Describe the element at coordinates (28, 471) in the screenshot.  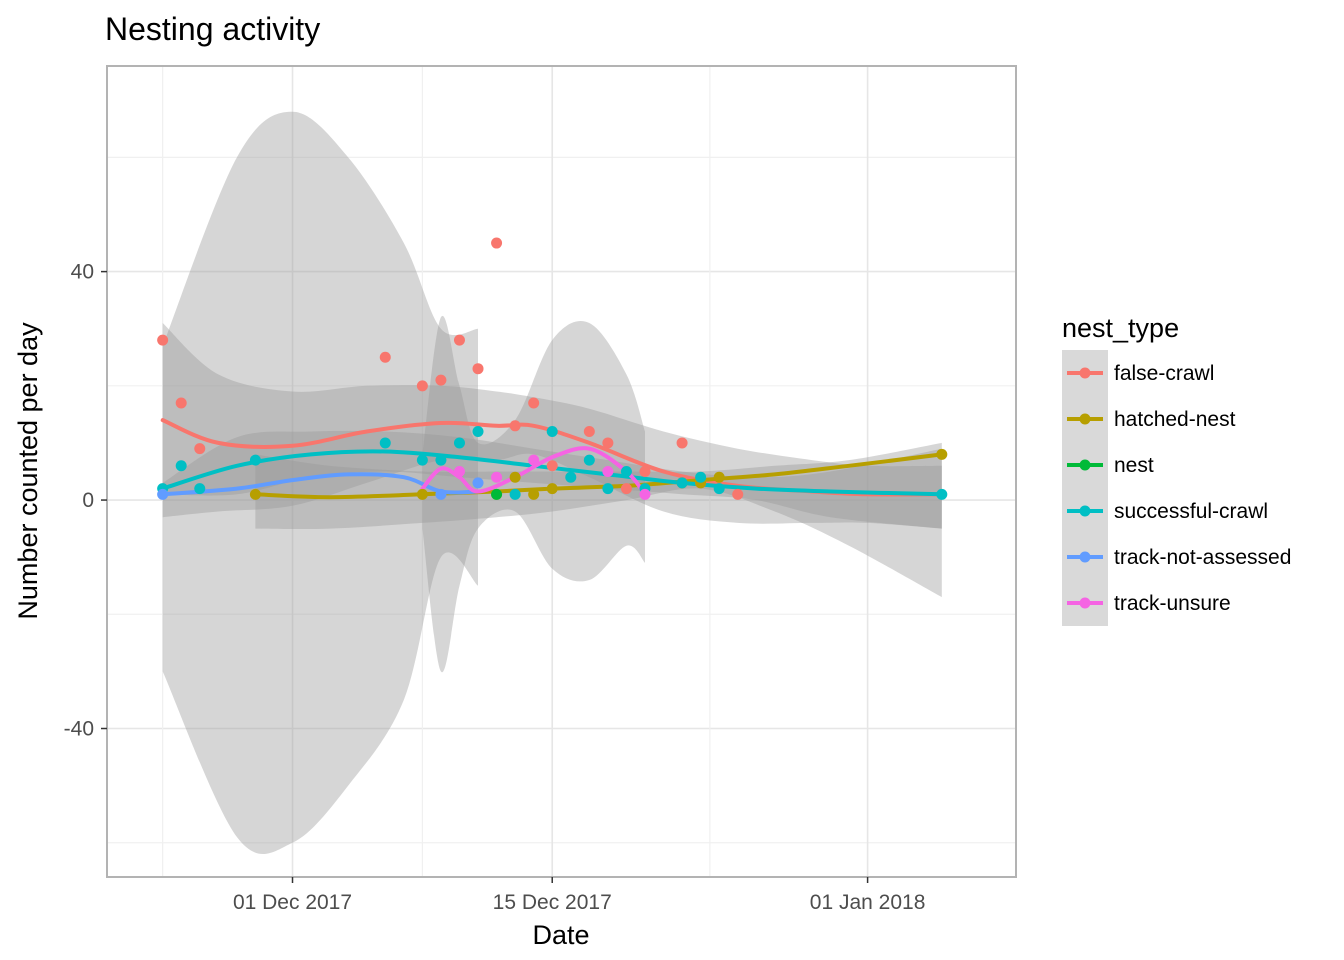
I see `y-axis-title: Number counted per day` at that location.